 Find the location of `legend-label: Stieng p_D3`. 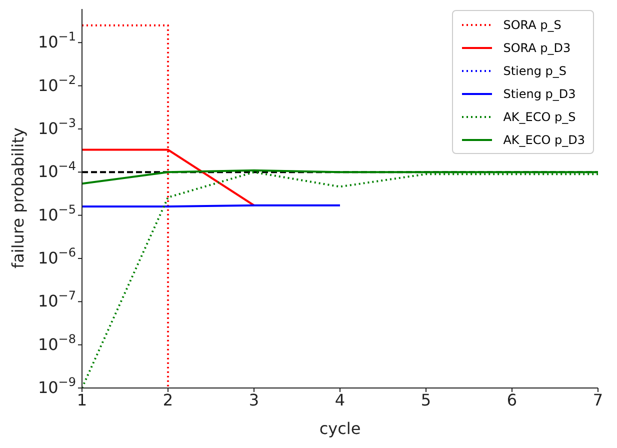

legend-label: Stieng p_D3 is located at coordinates (539, 93).